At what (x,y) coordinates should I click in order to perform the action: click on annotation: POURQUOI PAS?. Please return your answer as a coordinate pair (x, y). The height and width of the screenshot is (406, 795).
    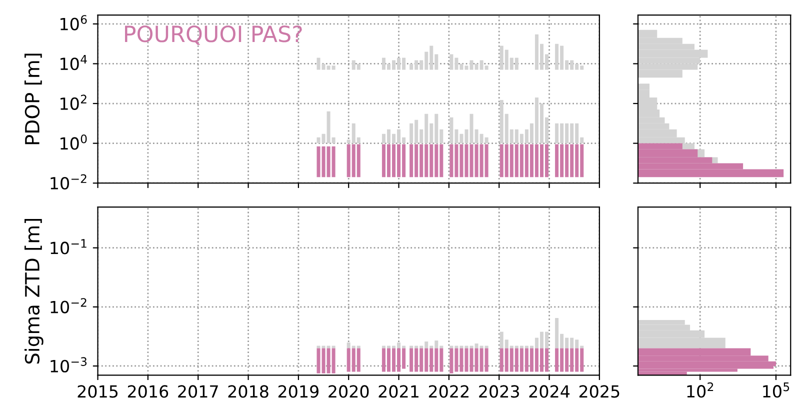
    Looking at the image, I should click on (213, 35).